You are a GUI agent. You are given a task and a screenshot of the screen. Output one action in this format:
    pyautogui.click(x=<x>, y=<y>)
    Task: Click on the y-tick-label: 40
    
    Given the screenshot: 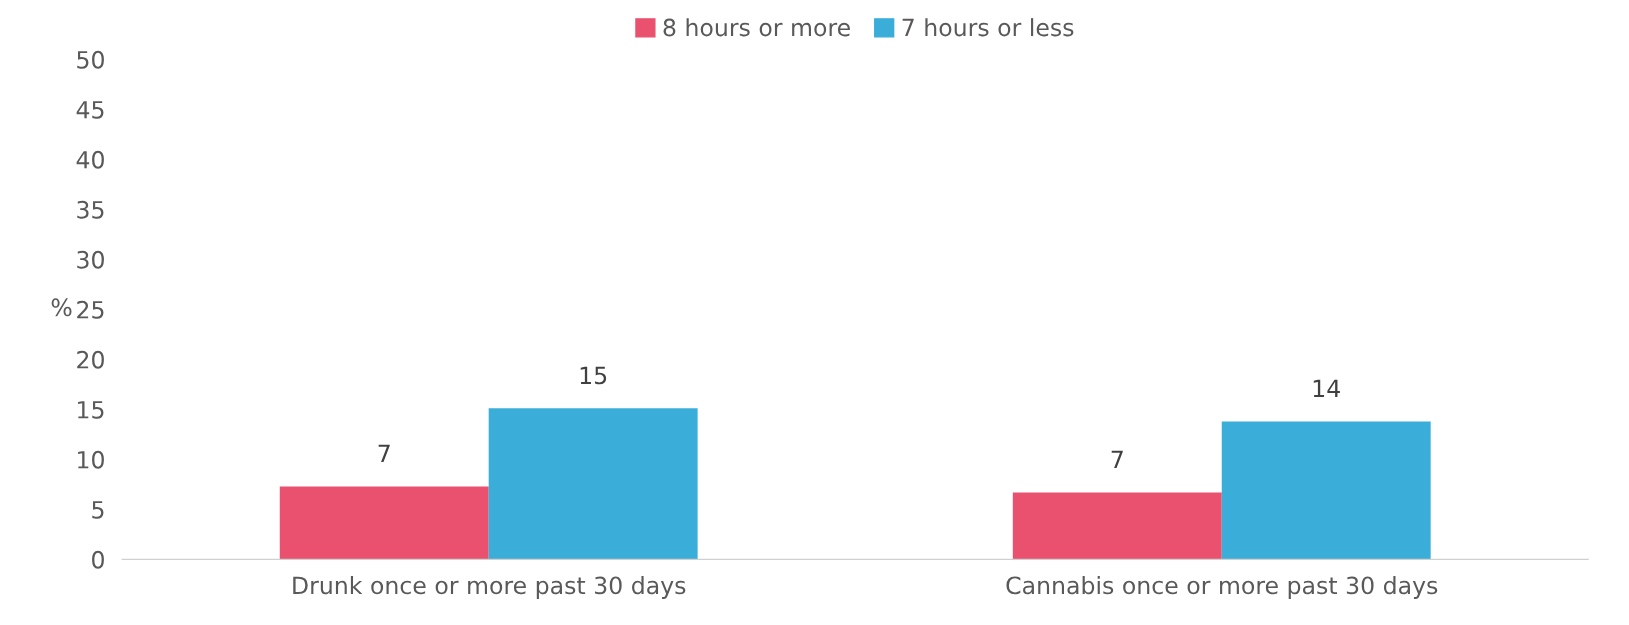 What is the action you would take?
    pyautogui.click(x=90, y=159)
    